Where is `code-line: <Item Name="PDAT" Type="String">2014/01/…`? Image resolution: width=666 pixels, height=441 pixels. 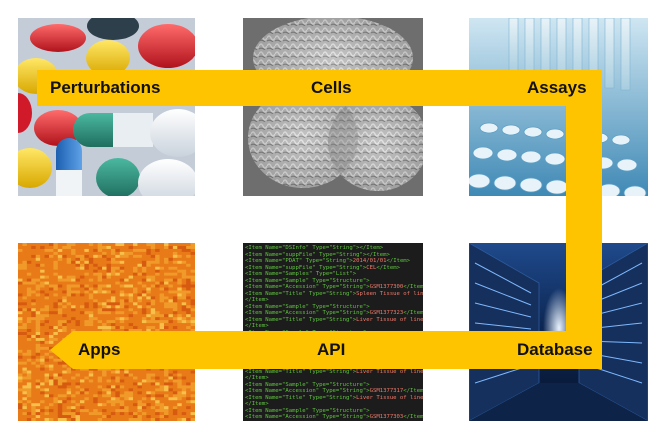
code-line: <Item Name="PDAT" Type="String">2014/01/… is located at coordinates (328, 261).